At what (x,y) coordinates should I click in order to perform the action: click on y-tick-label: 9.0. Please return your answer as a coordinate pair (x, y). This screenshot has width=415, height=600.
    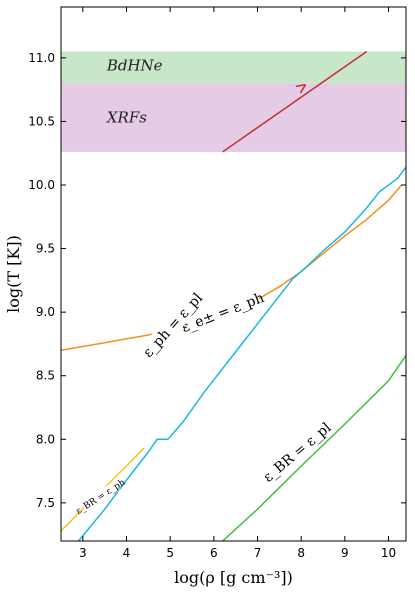
    Looking at the image, I should click on (45, 312).